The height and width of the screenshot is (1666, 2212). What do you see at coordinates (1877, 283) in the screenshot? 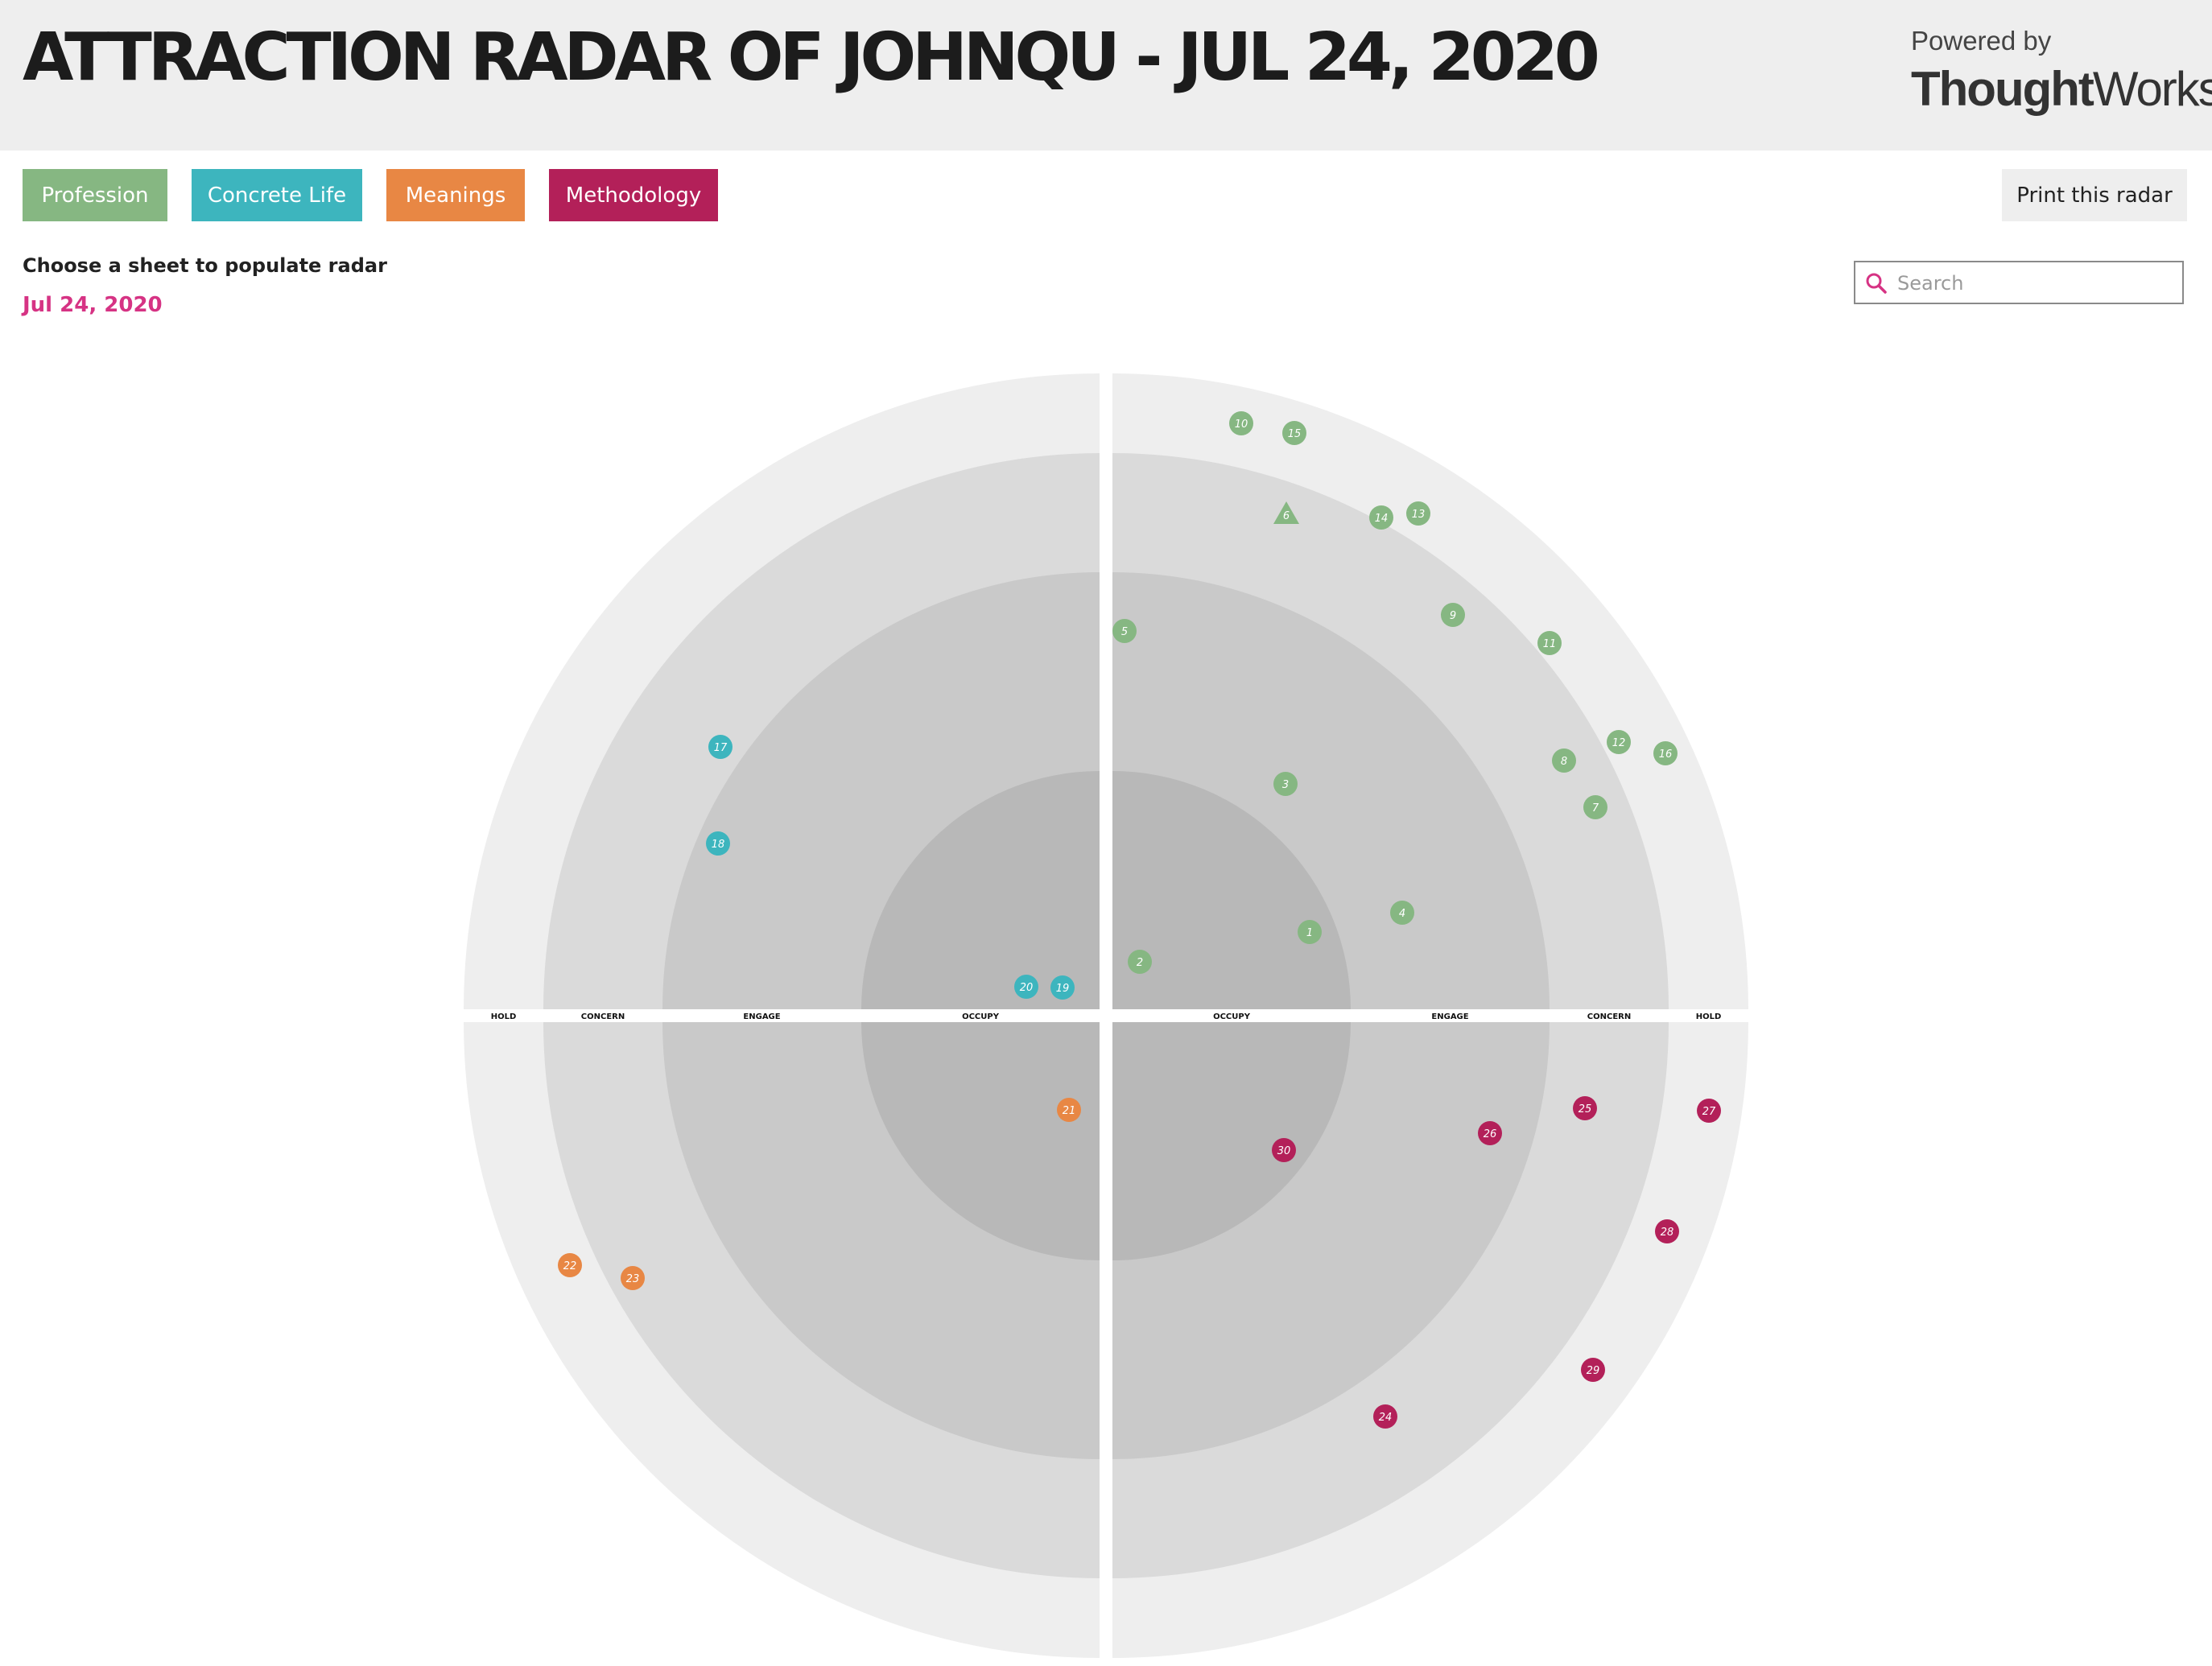
I see `search-icon` at bounding box center [1877, 283].